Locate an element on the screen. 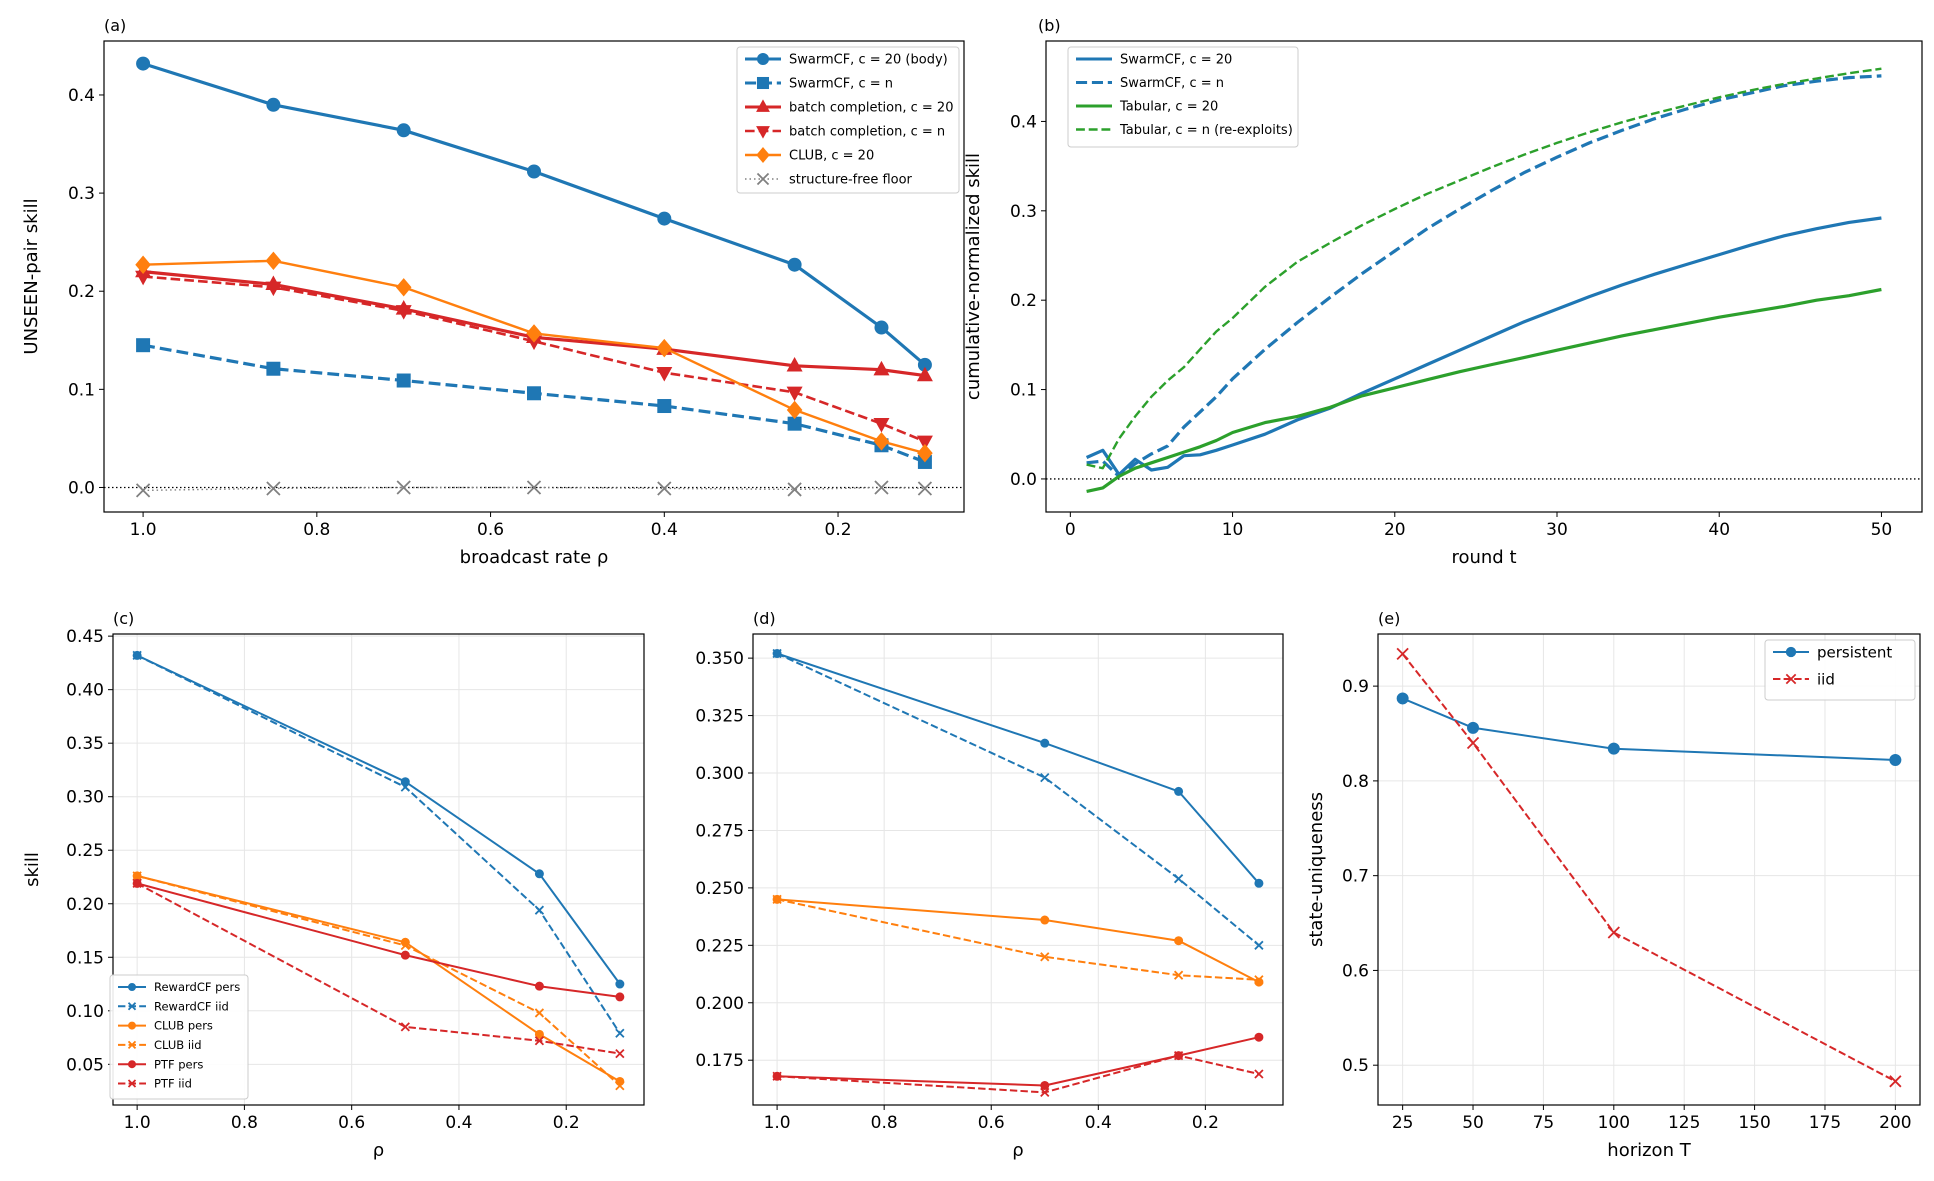 This screenshot has height=1181, width=1934. legend-entry-batch-completion-c-20: batch completion, c = 20 is located at coordinates (849, 107).